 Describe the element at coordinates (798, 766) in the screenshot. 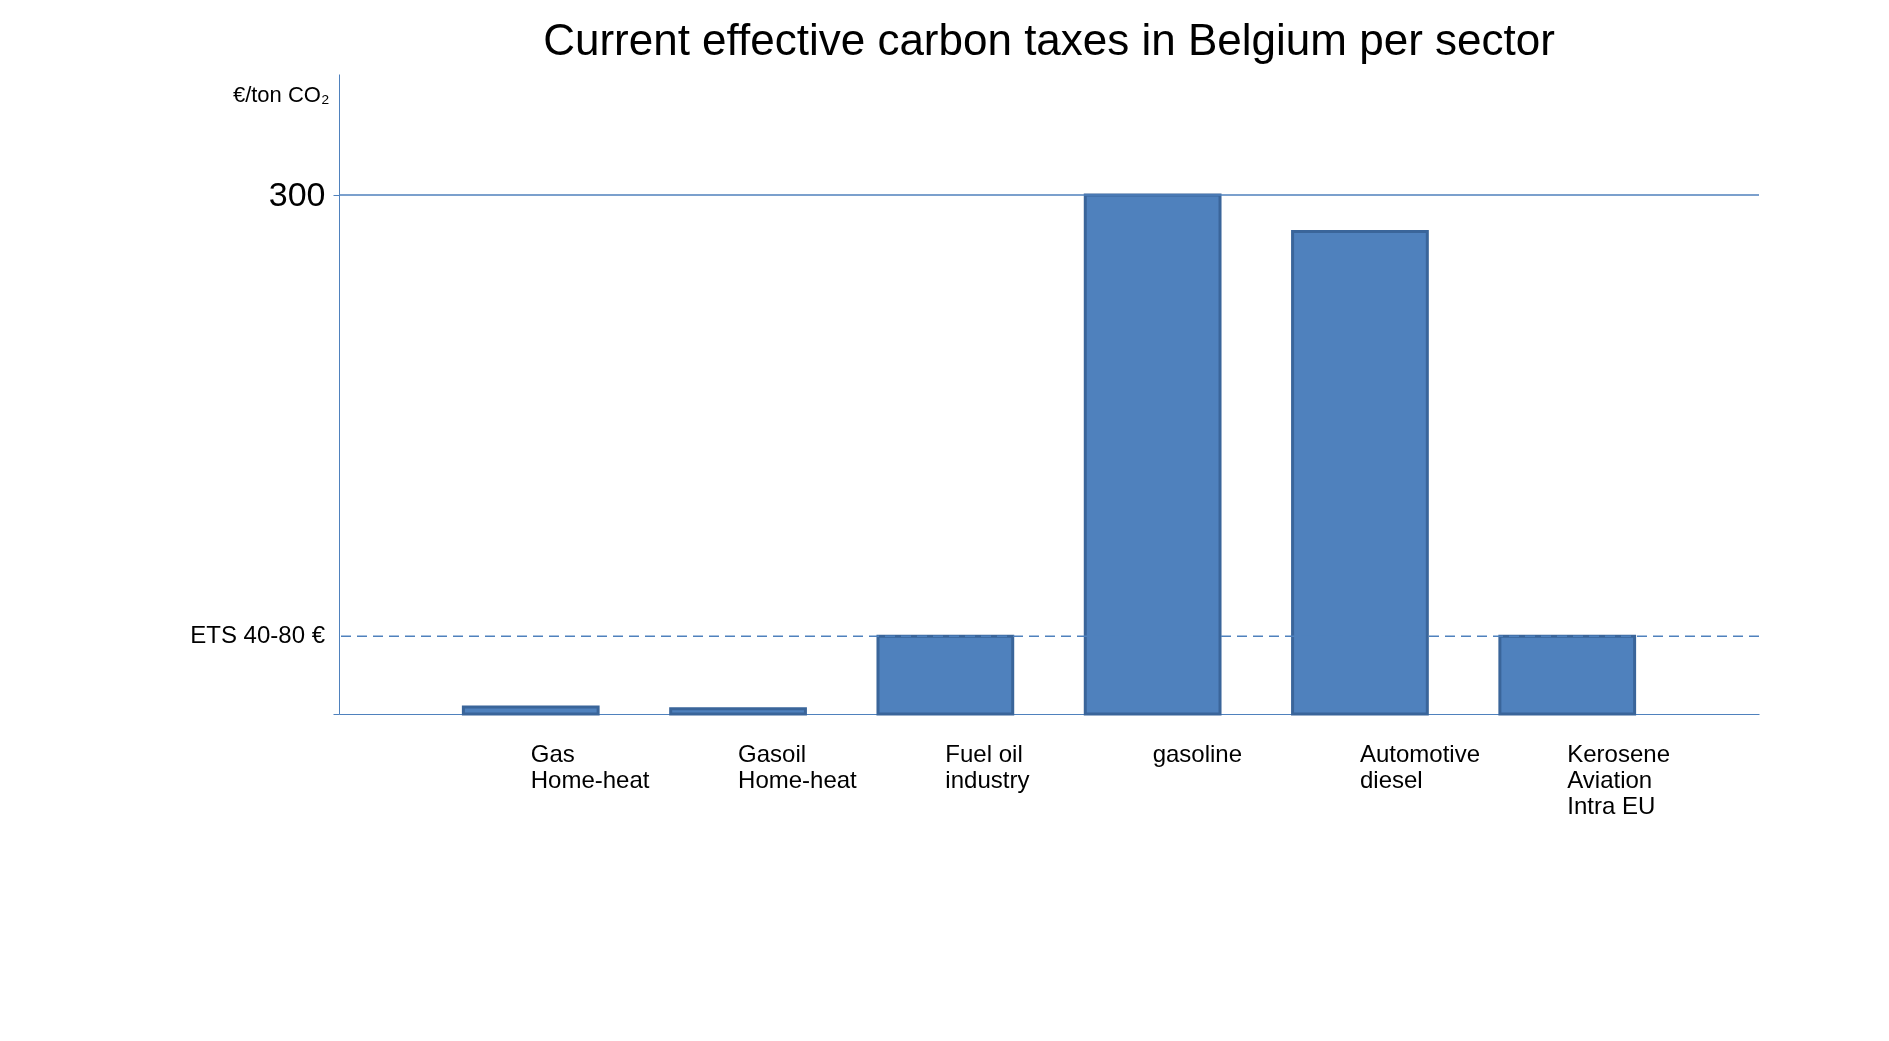

I see `x-tick-label: Gasoil Home-heat` at that location.